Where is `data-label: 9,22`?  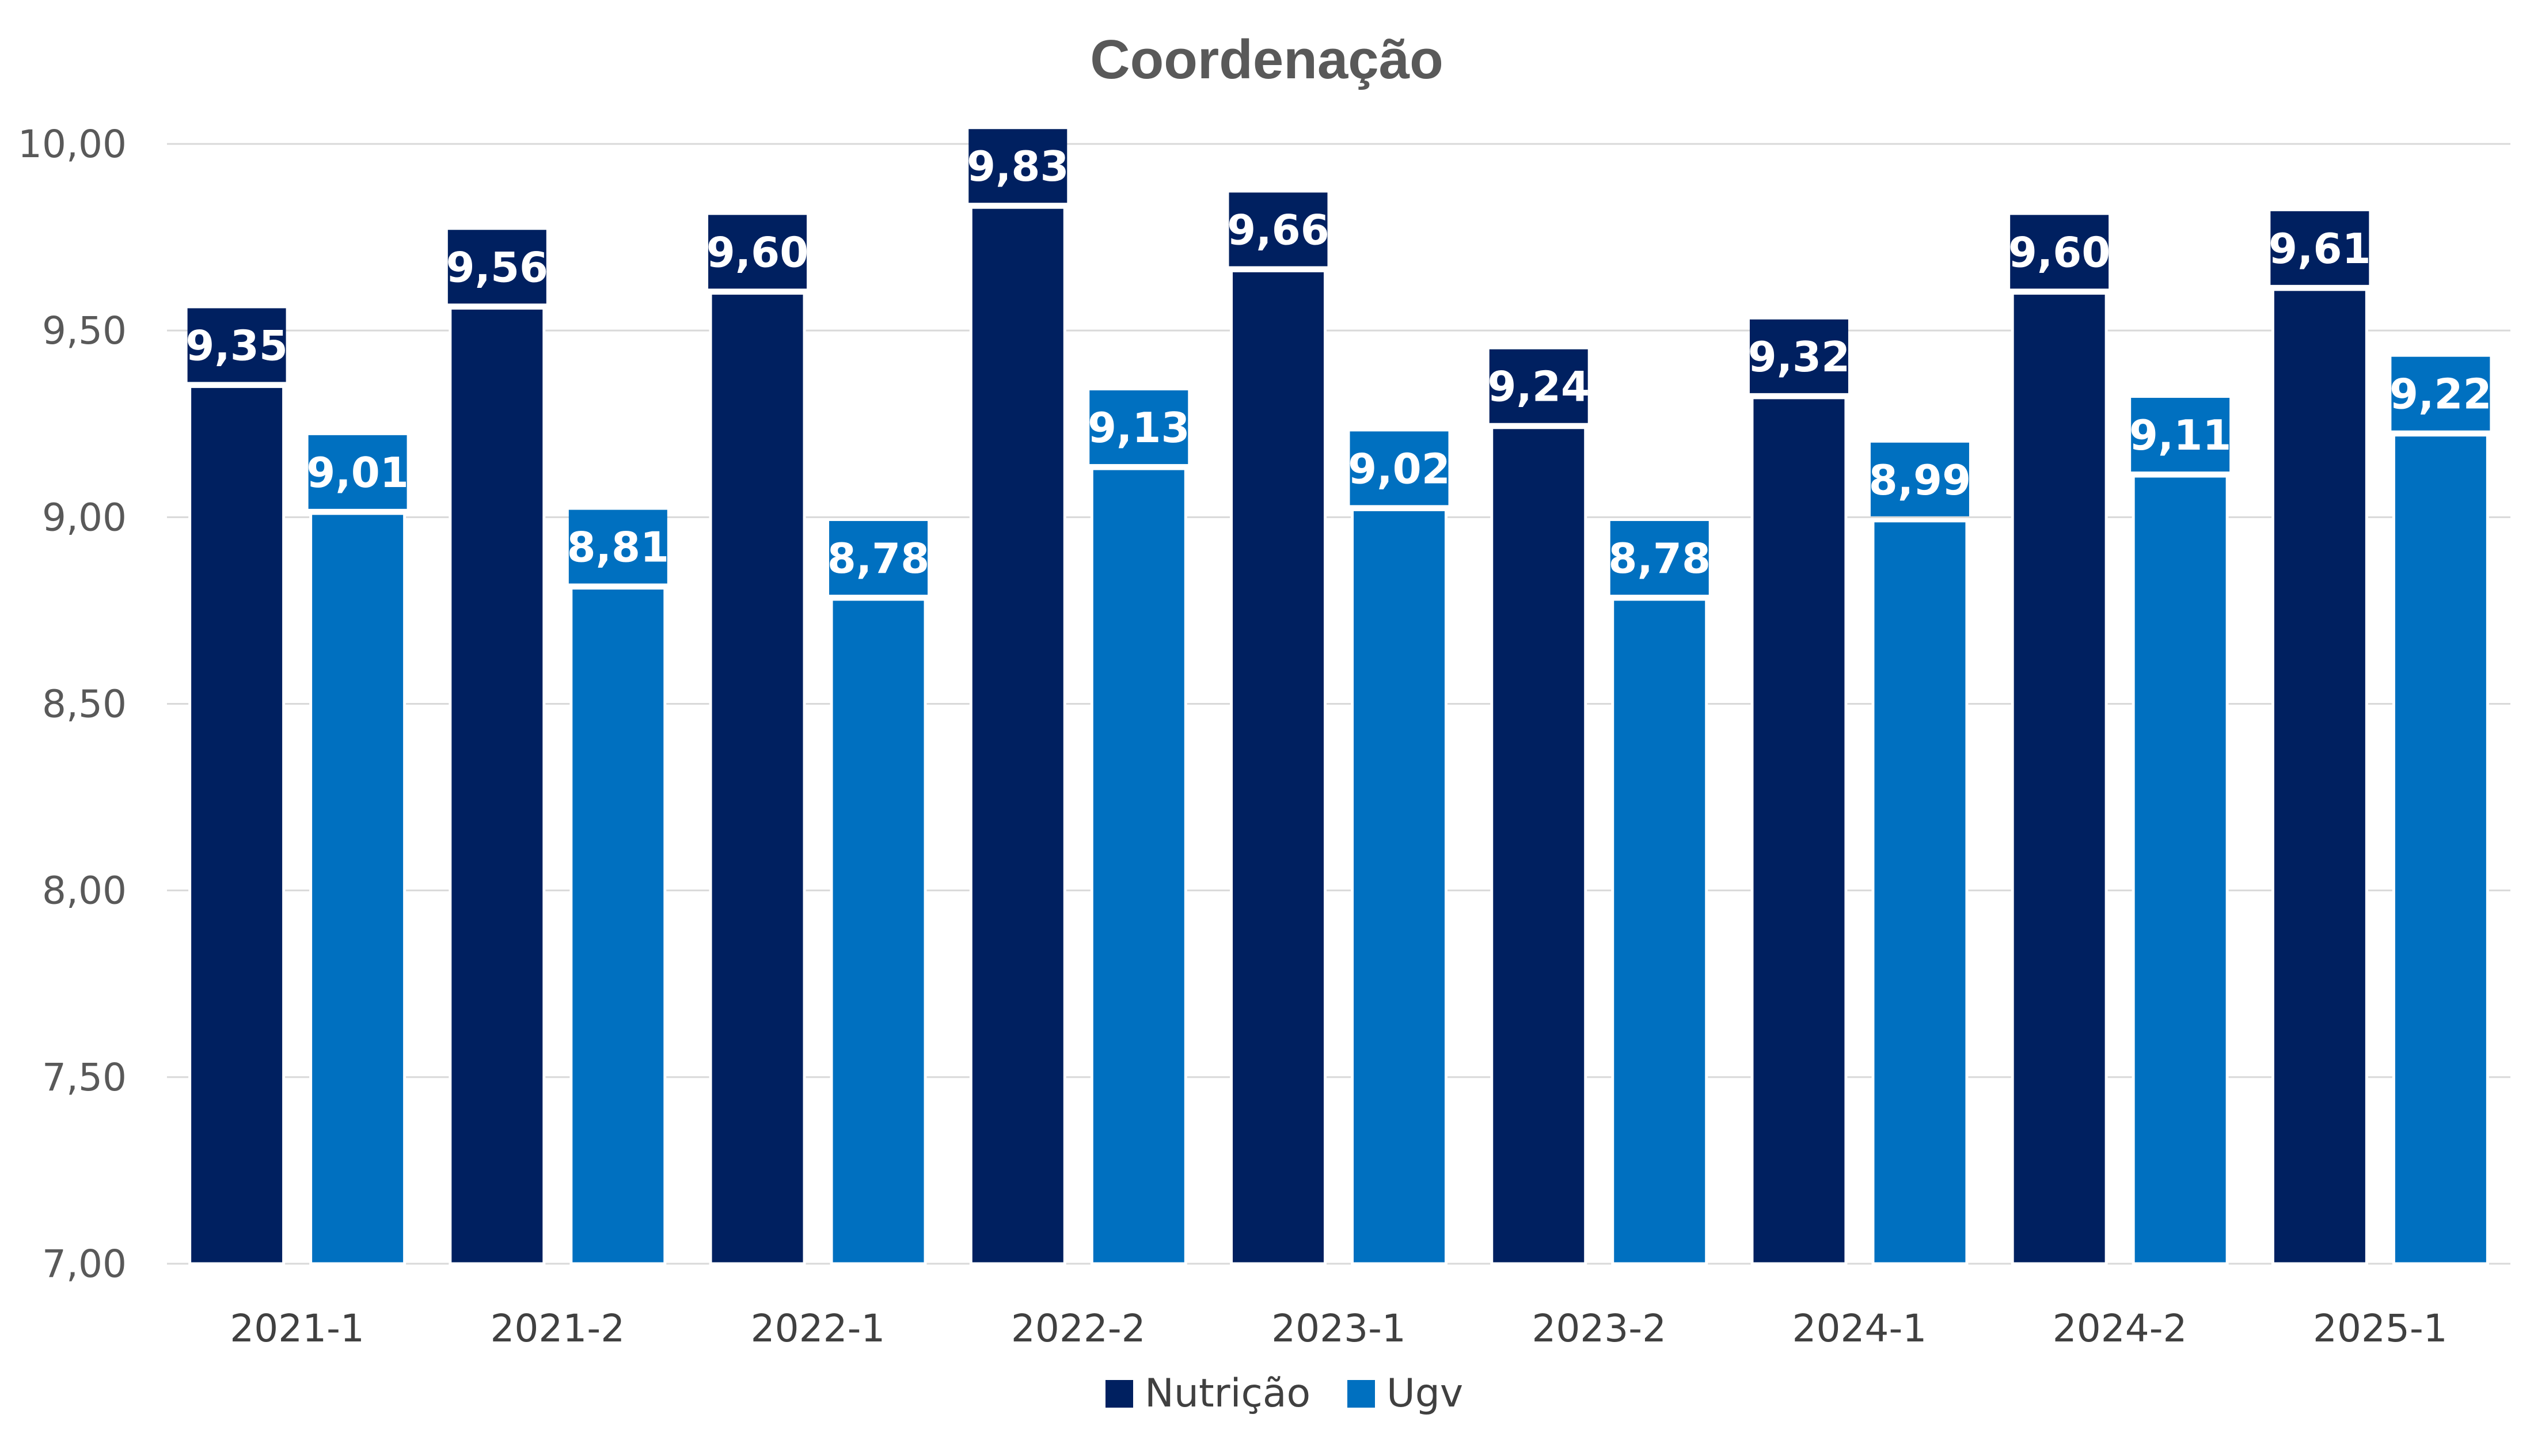 data-label: 9,22 is located at coordinates (2440, 394).